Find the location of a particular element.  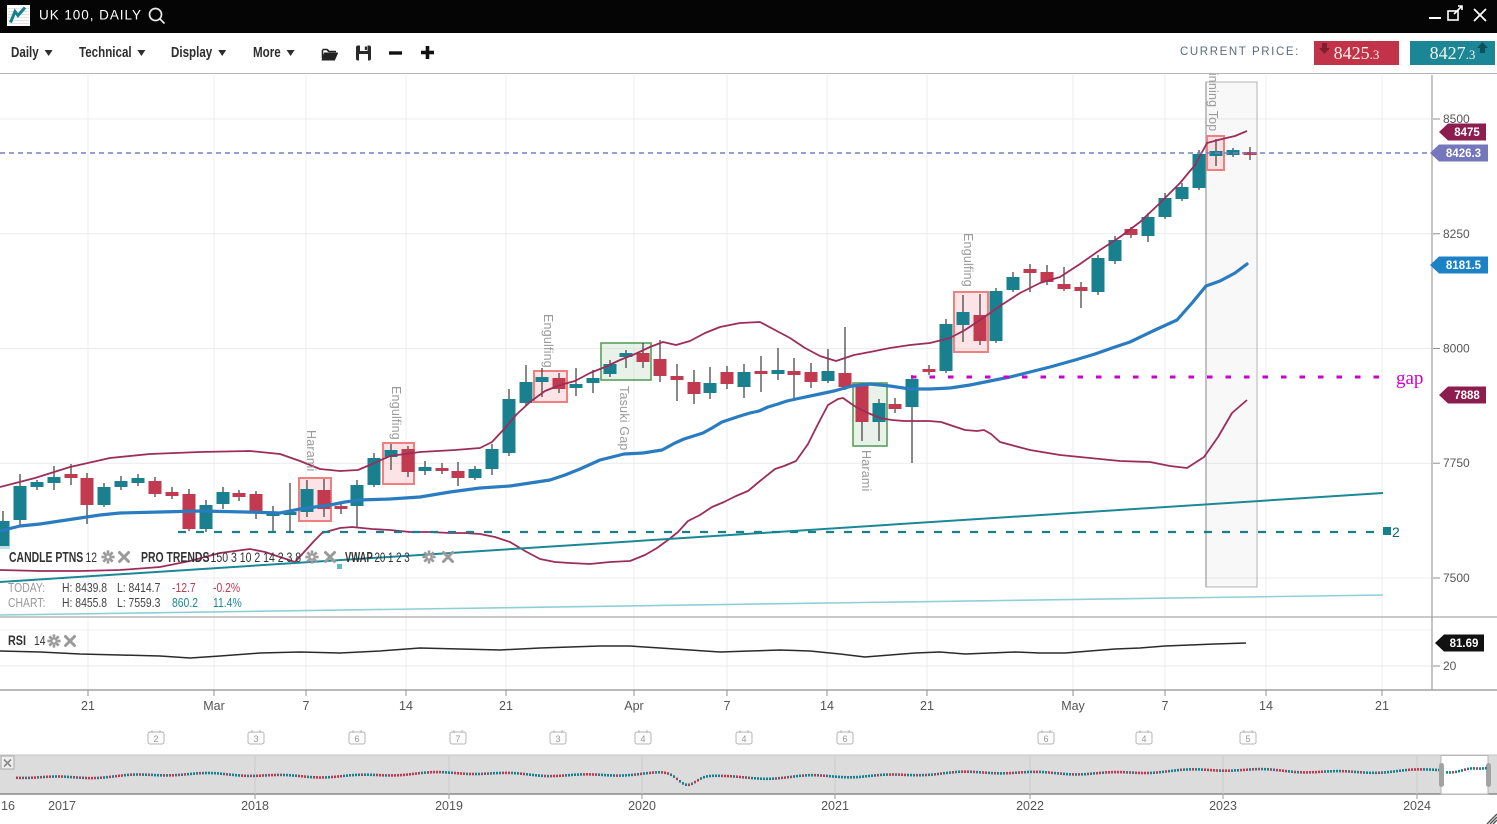

svg-text: 2017 is located at coordinates (62, 806).